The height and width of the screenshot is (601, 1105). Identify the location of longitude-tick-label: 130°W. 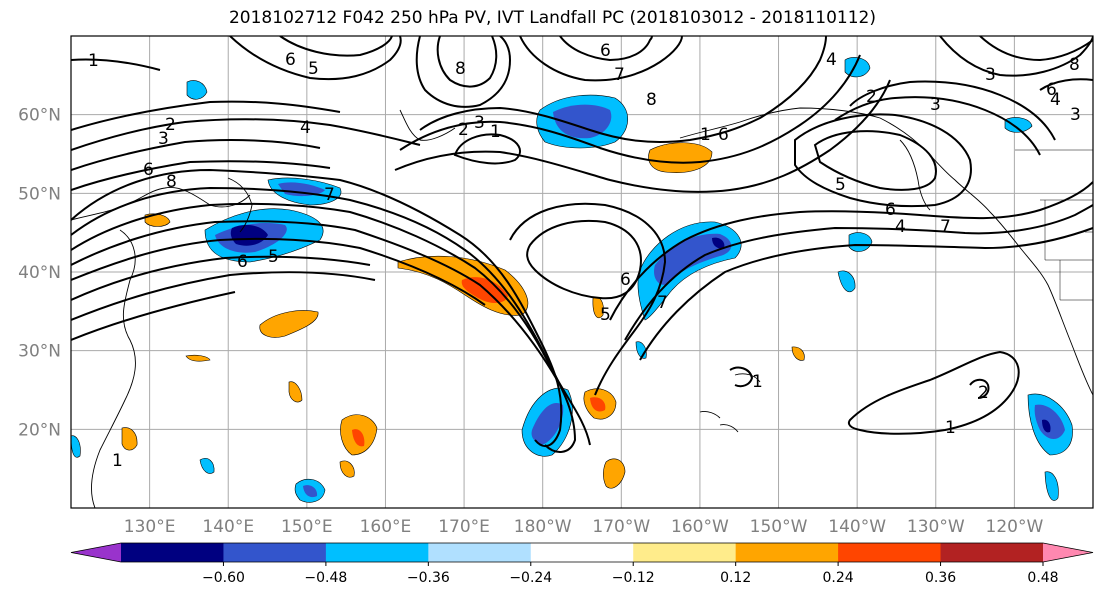
(936, 527).